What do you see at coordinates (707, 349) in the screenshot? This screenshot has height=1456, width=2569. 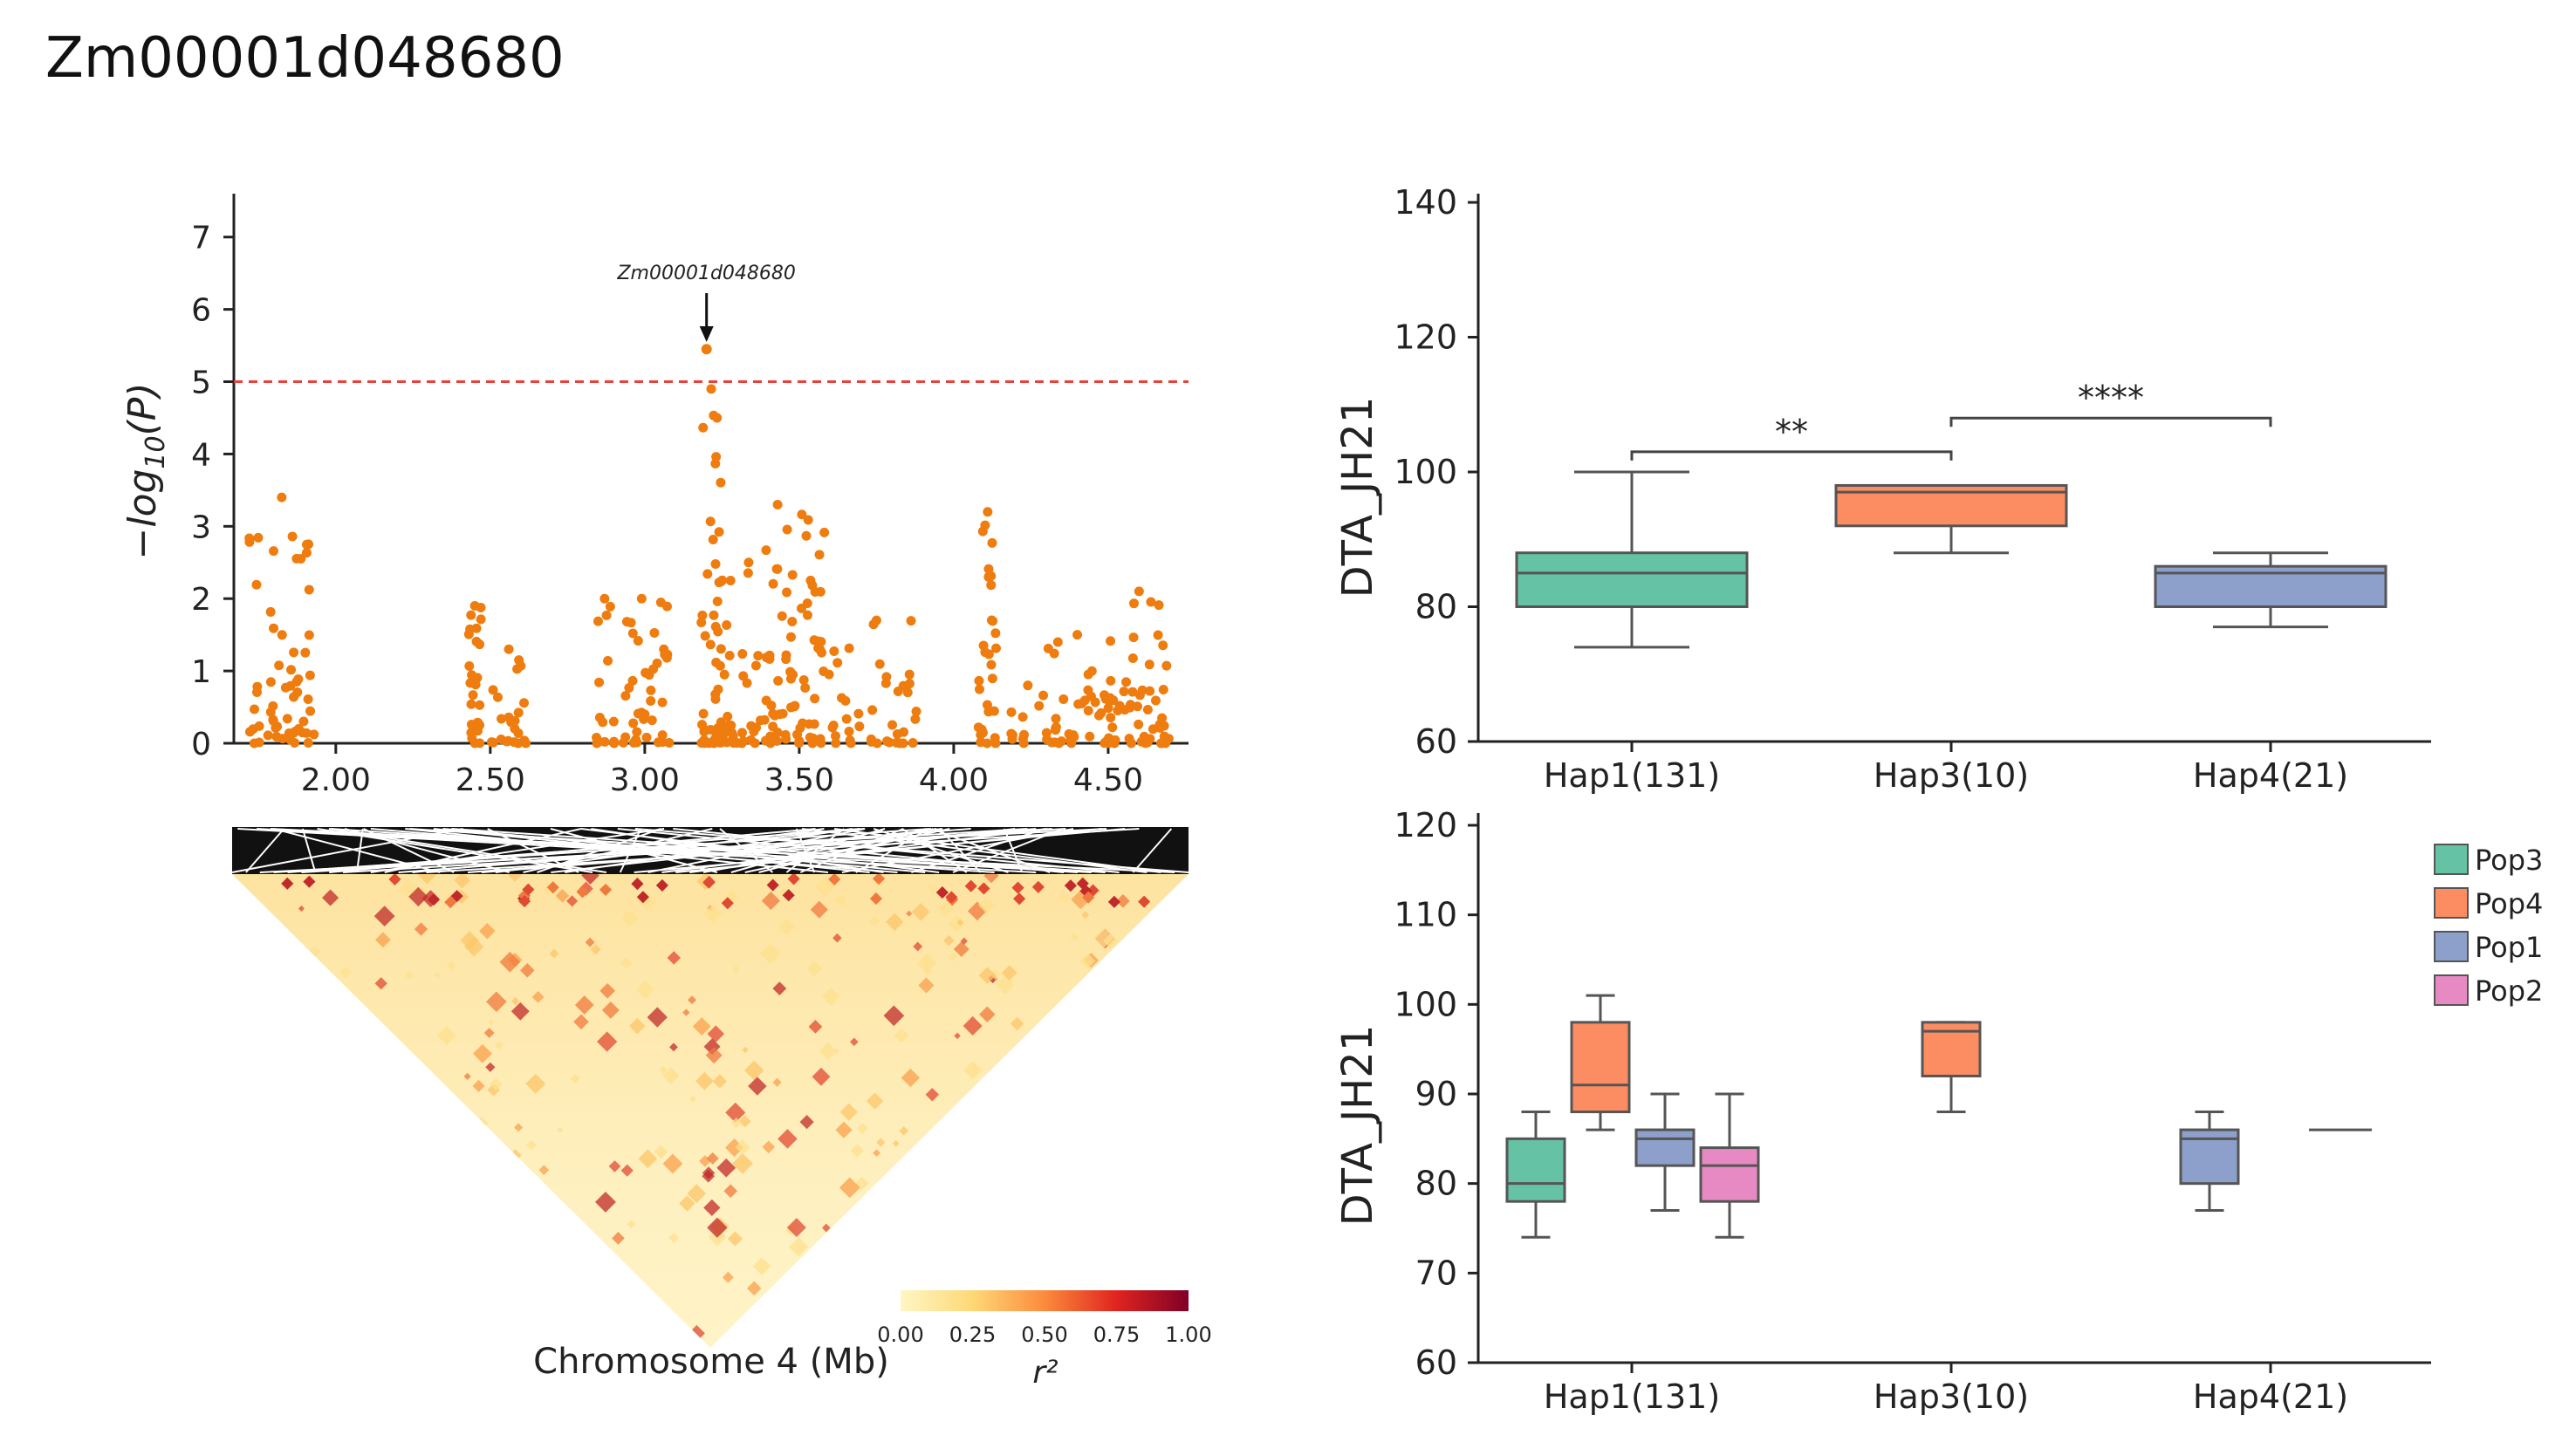 I see `lead-snp-point` at bounding box center [707, 349].